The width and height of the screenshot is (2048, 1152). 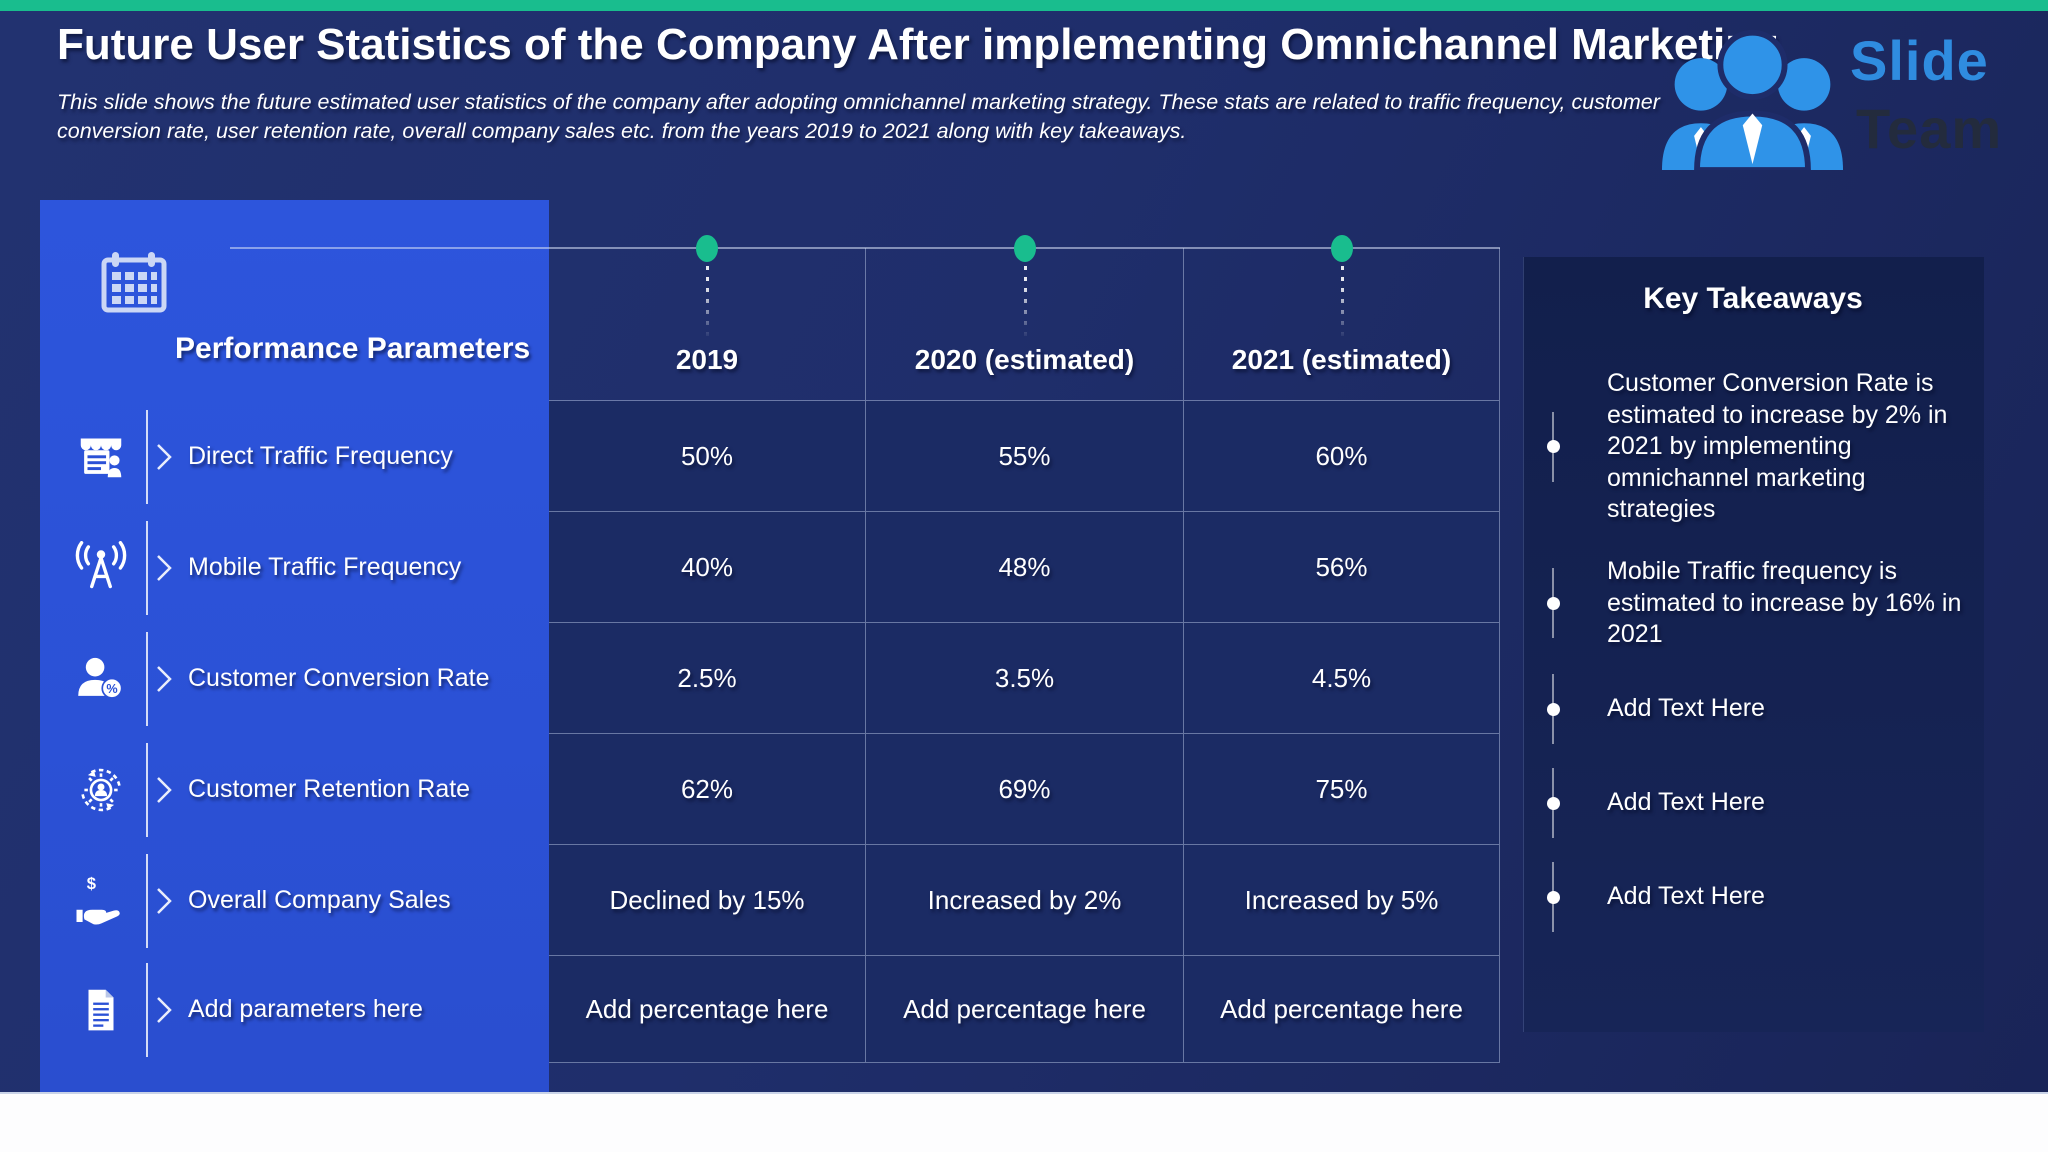 What do you see at coordinates (1342, 678) in the screenshot?
I see `table-cell: 4.5%` at bounding box center [1342, 678].